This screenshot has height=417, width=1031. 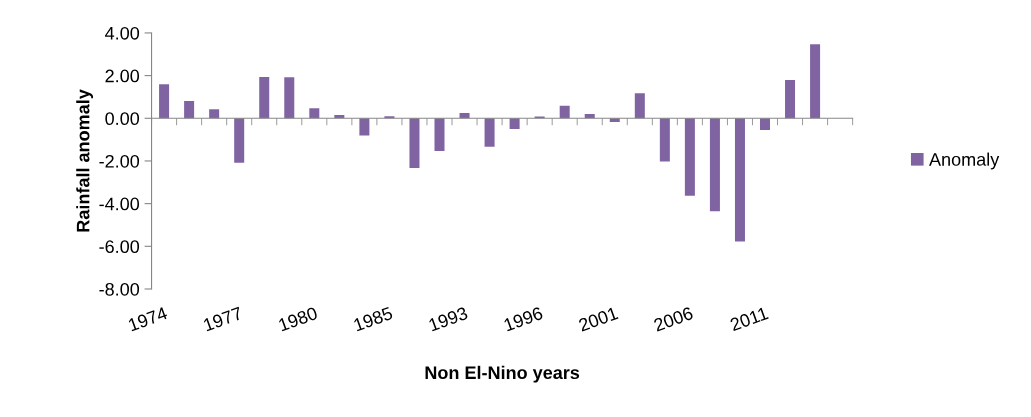 I want to click on x-tick-label: 1996, so click(x=523, y=319).